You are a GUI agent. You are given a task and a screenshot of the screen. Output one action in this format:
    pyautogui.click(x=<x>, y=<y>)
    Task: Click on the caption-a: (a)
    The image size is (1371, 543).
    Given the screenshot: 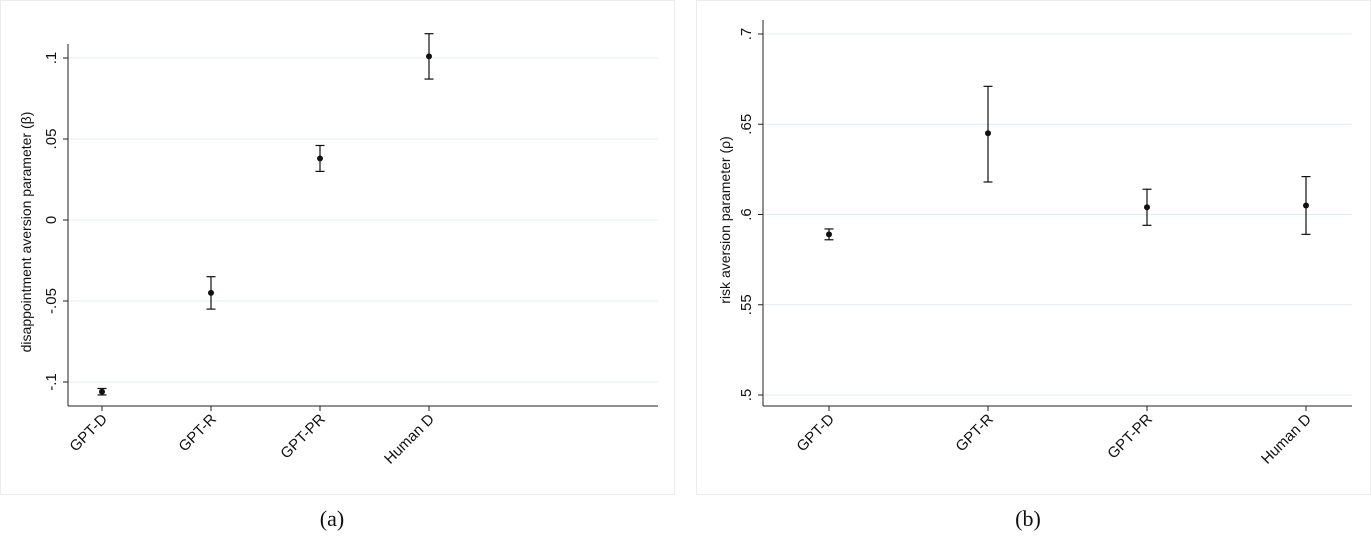 What is the action you would take?
    pyautogui.click(x=332, y=518)
    